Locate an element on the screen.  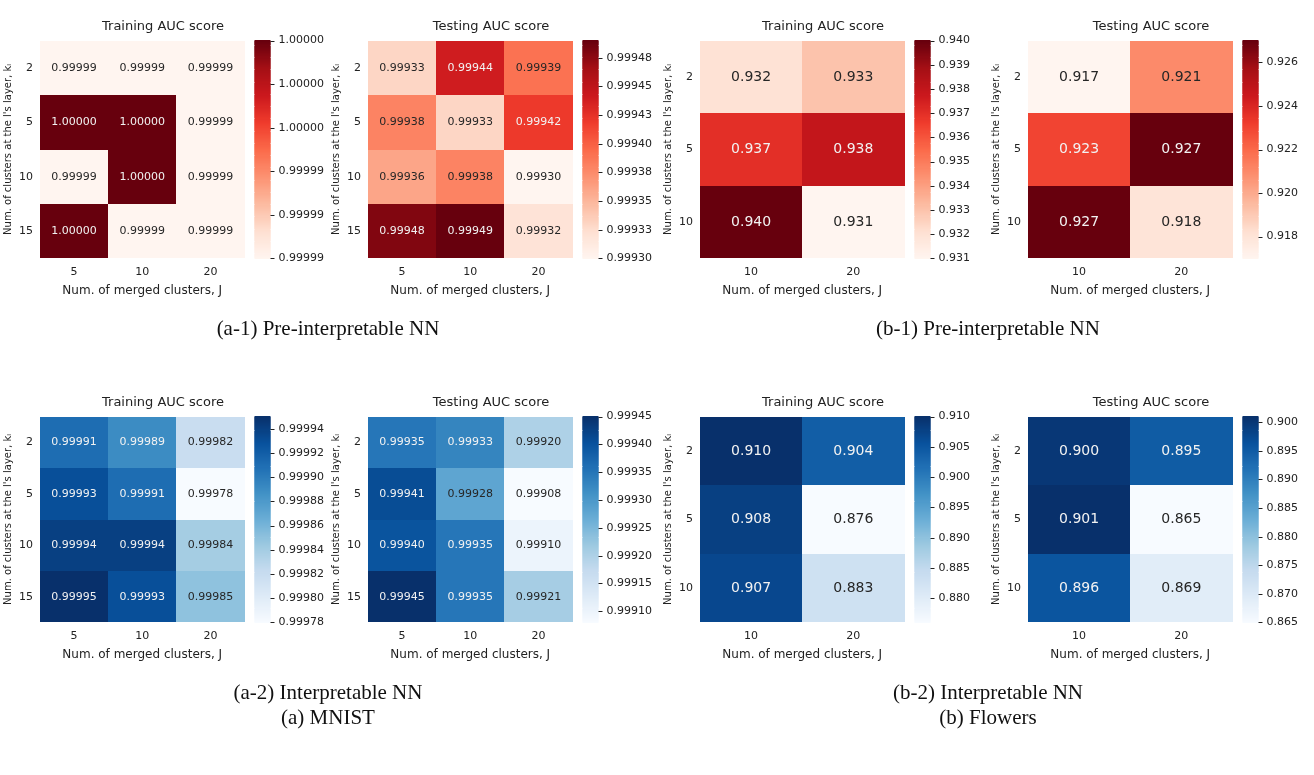
color-bar-label: 0.99982 is located at coordinates (301, 573).